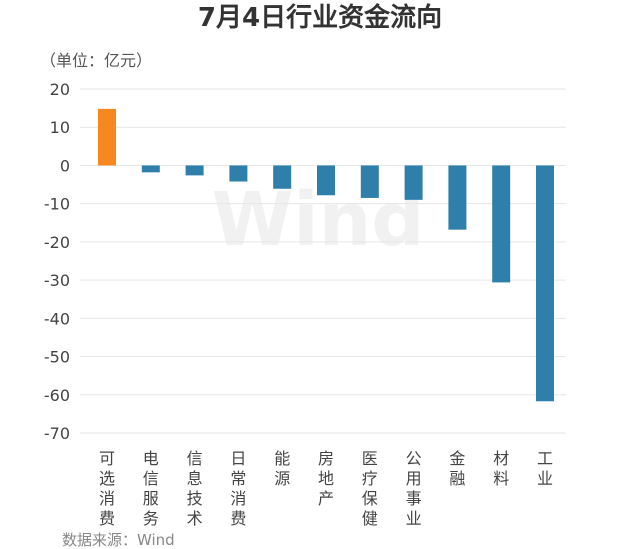 Image resolution: width=640 pixels, height=549 pixels. Describe the element at coordinates (57, 357) in the screenshot. I see `y-tick-label: -50` at that location.